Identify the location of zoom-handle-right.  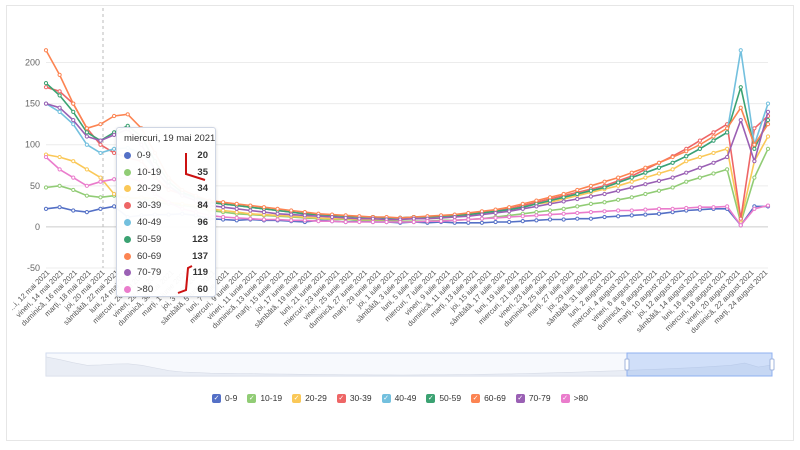
(772, 364).